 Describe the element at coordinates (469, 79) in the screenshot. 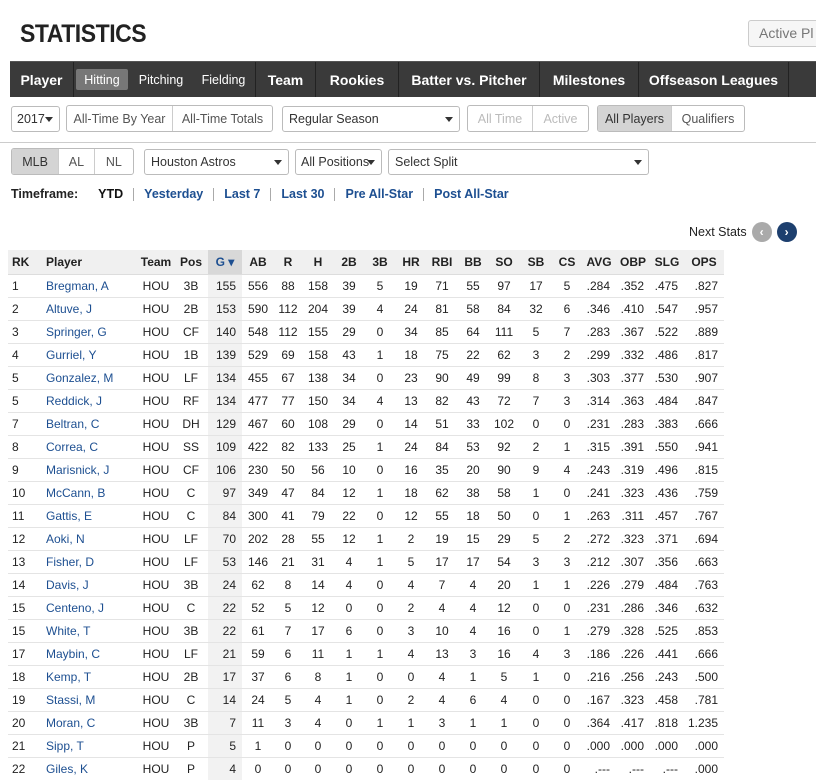

I see `nav-batter-vs-pitcher: Batter vs. Pitcher` at that location.